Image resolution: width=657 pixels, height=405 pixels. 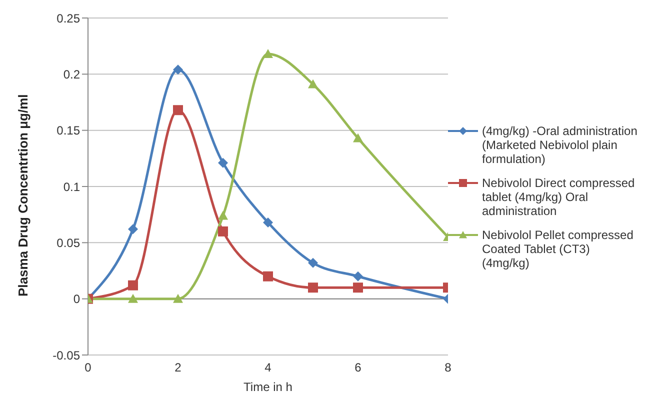 What do you see at coordinates (358, 367) in the screenshot?
I see `x-tick-label: 6` at bounding box center [358, 367].